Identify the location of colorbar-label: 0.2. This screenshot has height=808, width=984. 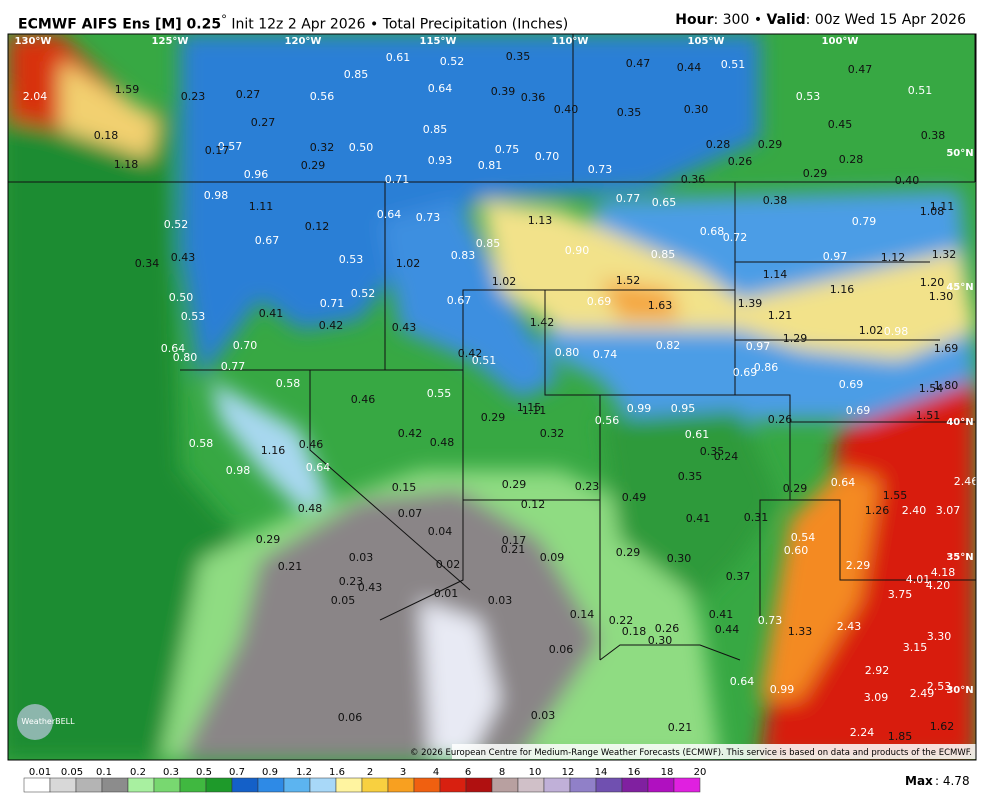
(138, 772).